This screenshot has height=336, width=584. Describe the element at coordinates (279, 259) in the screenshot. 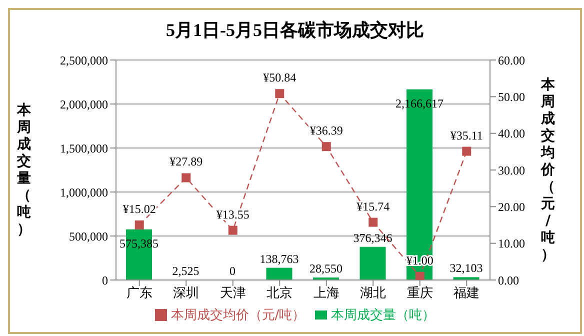

I see `data-label: 138,763` at that location.